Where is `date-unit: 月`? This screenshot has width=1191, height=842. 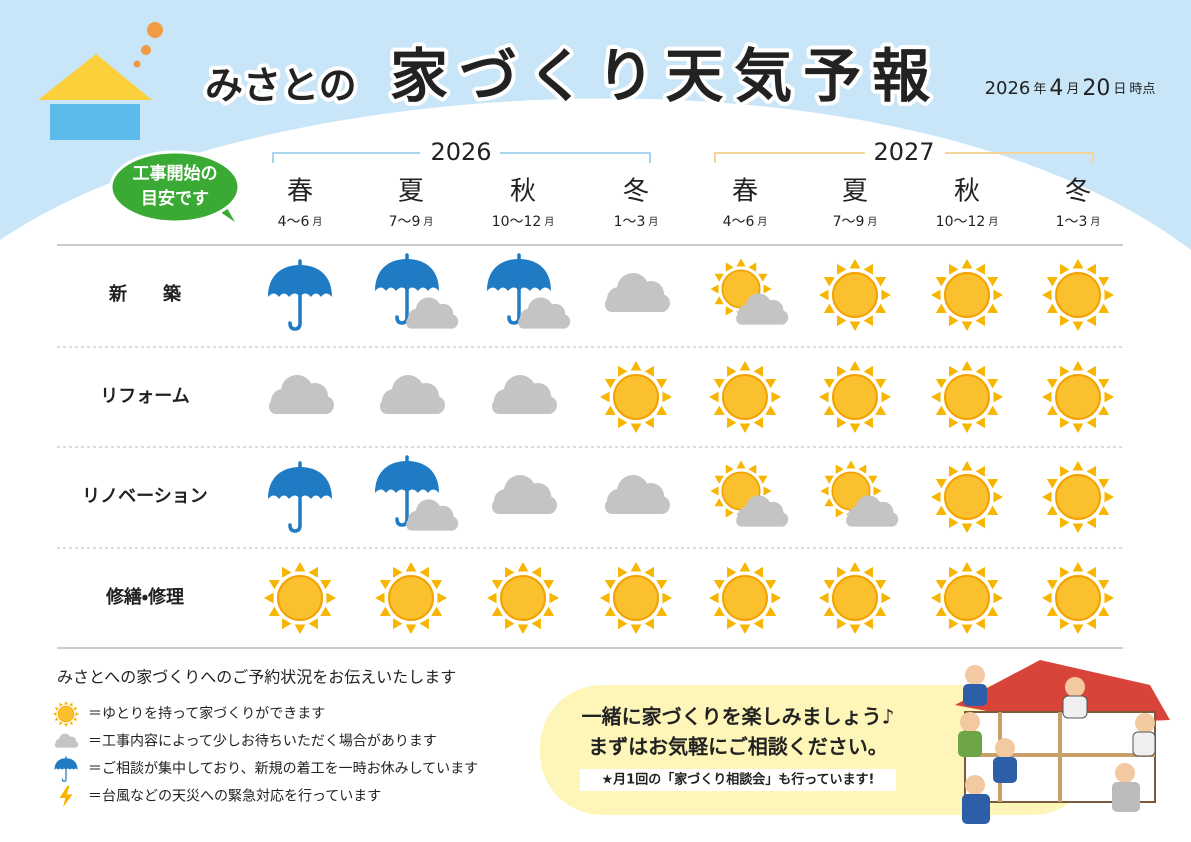
date-unit: 月 is located at coordinates (1072, 89).